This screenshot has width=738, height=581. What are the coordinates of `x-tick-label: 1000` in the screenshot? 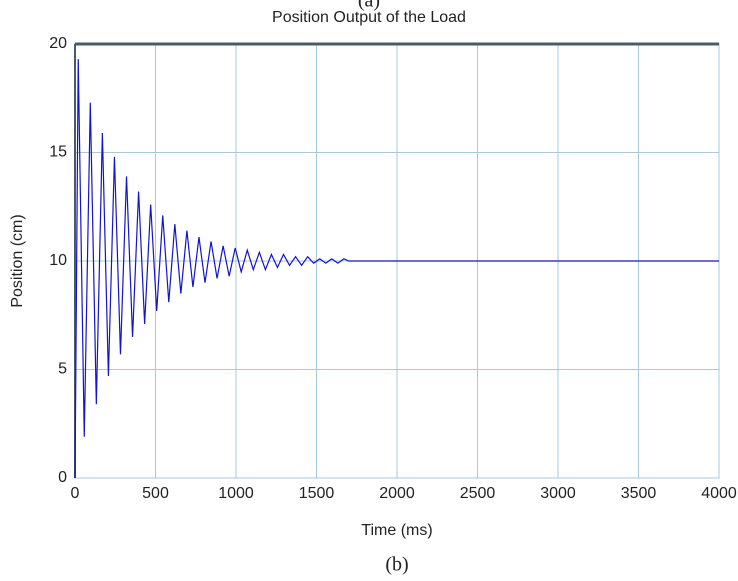 It's located at (236, 493).